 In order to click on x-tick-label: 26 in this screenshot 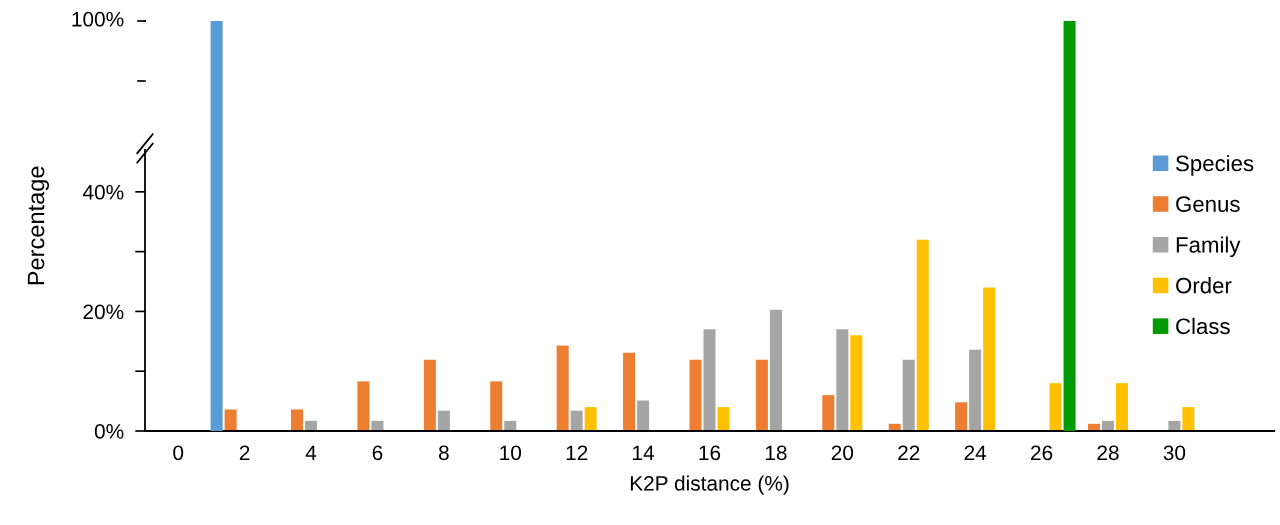, I will do `click(1042, 453)`.